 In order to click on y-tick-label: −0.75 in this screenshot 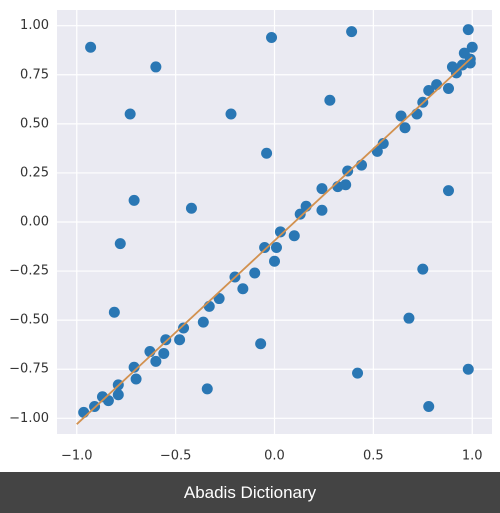, I will do `click(29, 369)`.